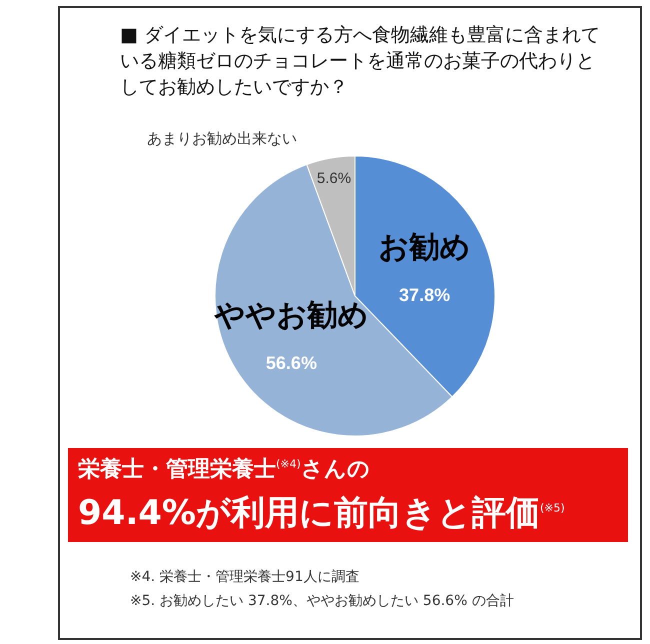  Describe the element at coordinates (322, 601) in the screenshot. I see `text: ※5. お勧めしたい 37.8%、ややお勧めしたい 56.6% の合計` at that location.